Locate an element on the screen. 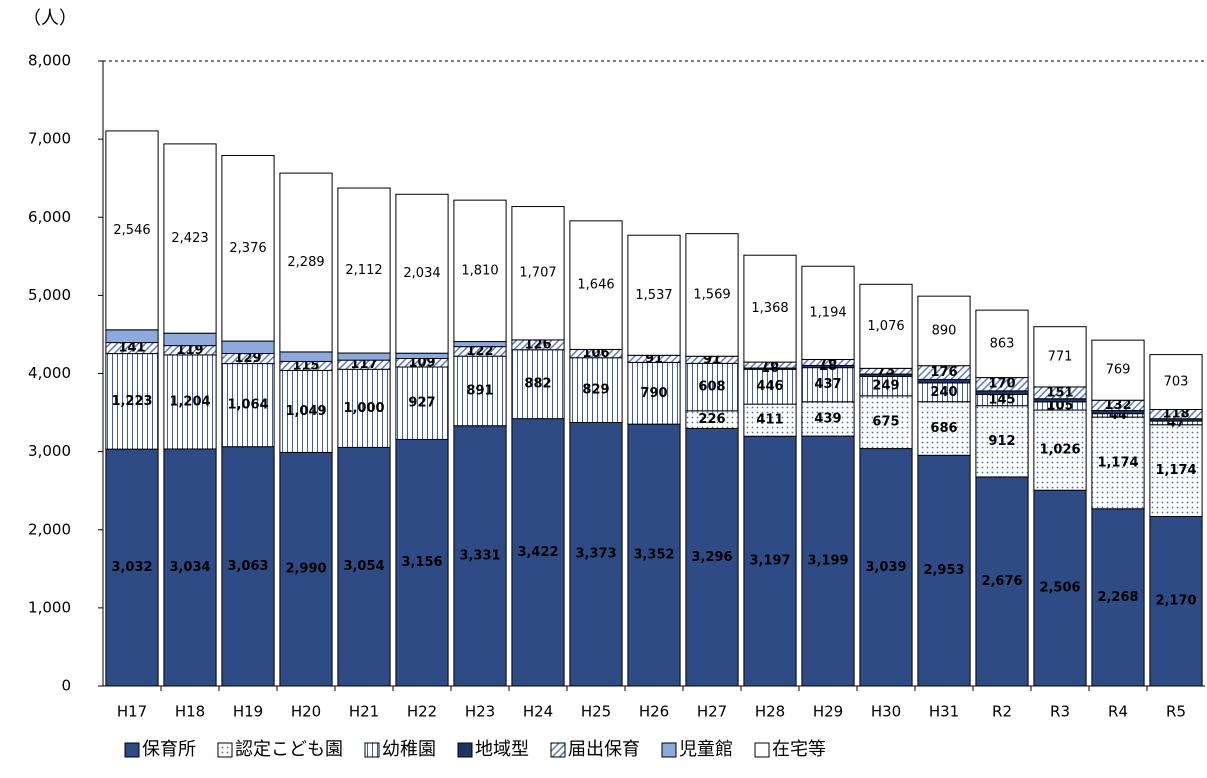 This screenshot has width=1207, height=778. data-label: 1,026 is located at coordinates (1059, 450).